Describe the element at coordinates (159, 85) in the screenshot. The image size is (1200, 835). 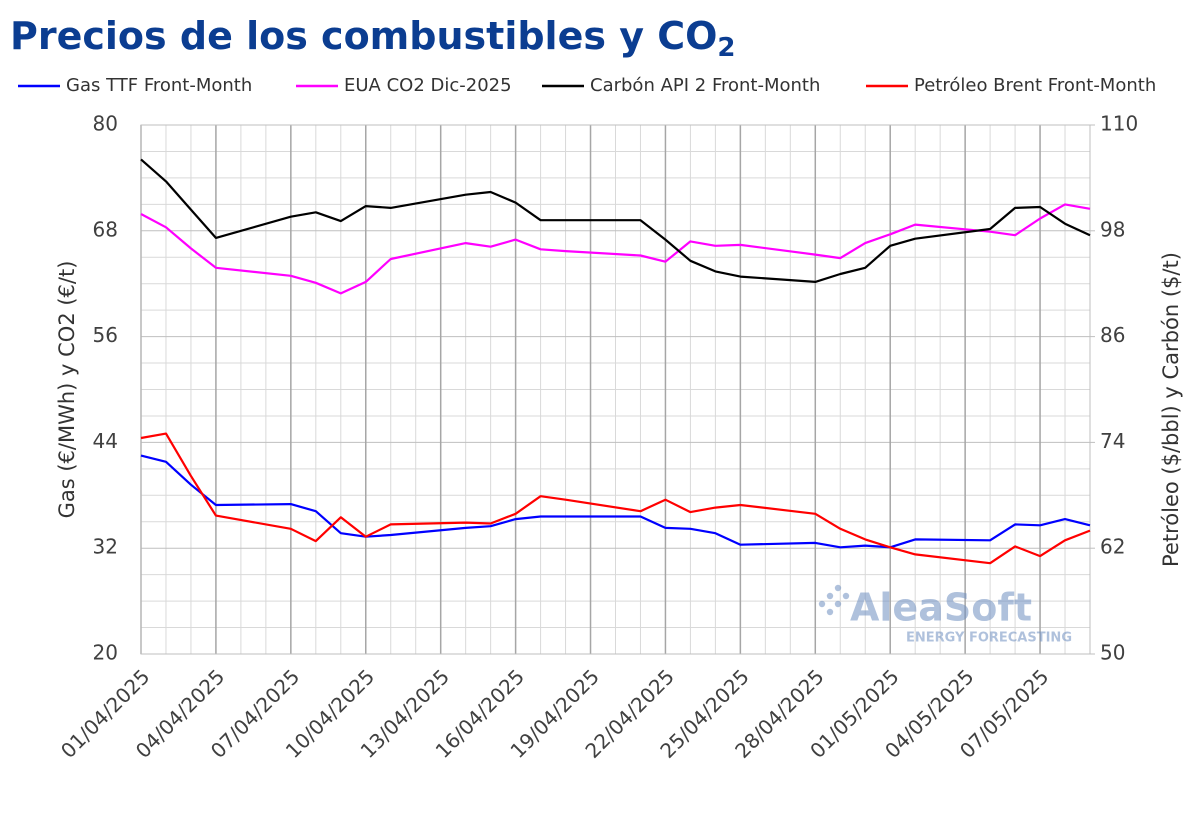
I see `legend-label: Gas TTF Front-Month` at that location.